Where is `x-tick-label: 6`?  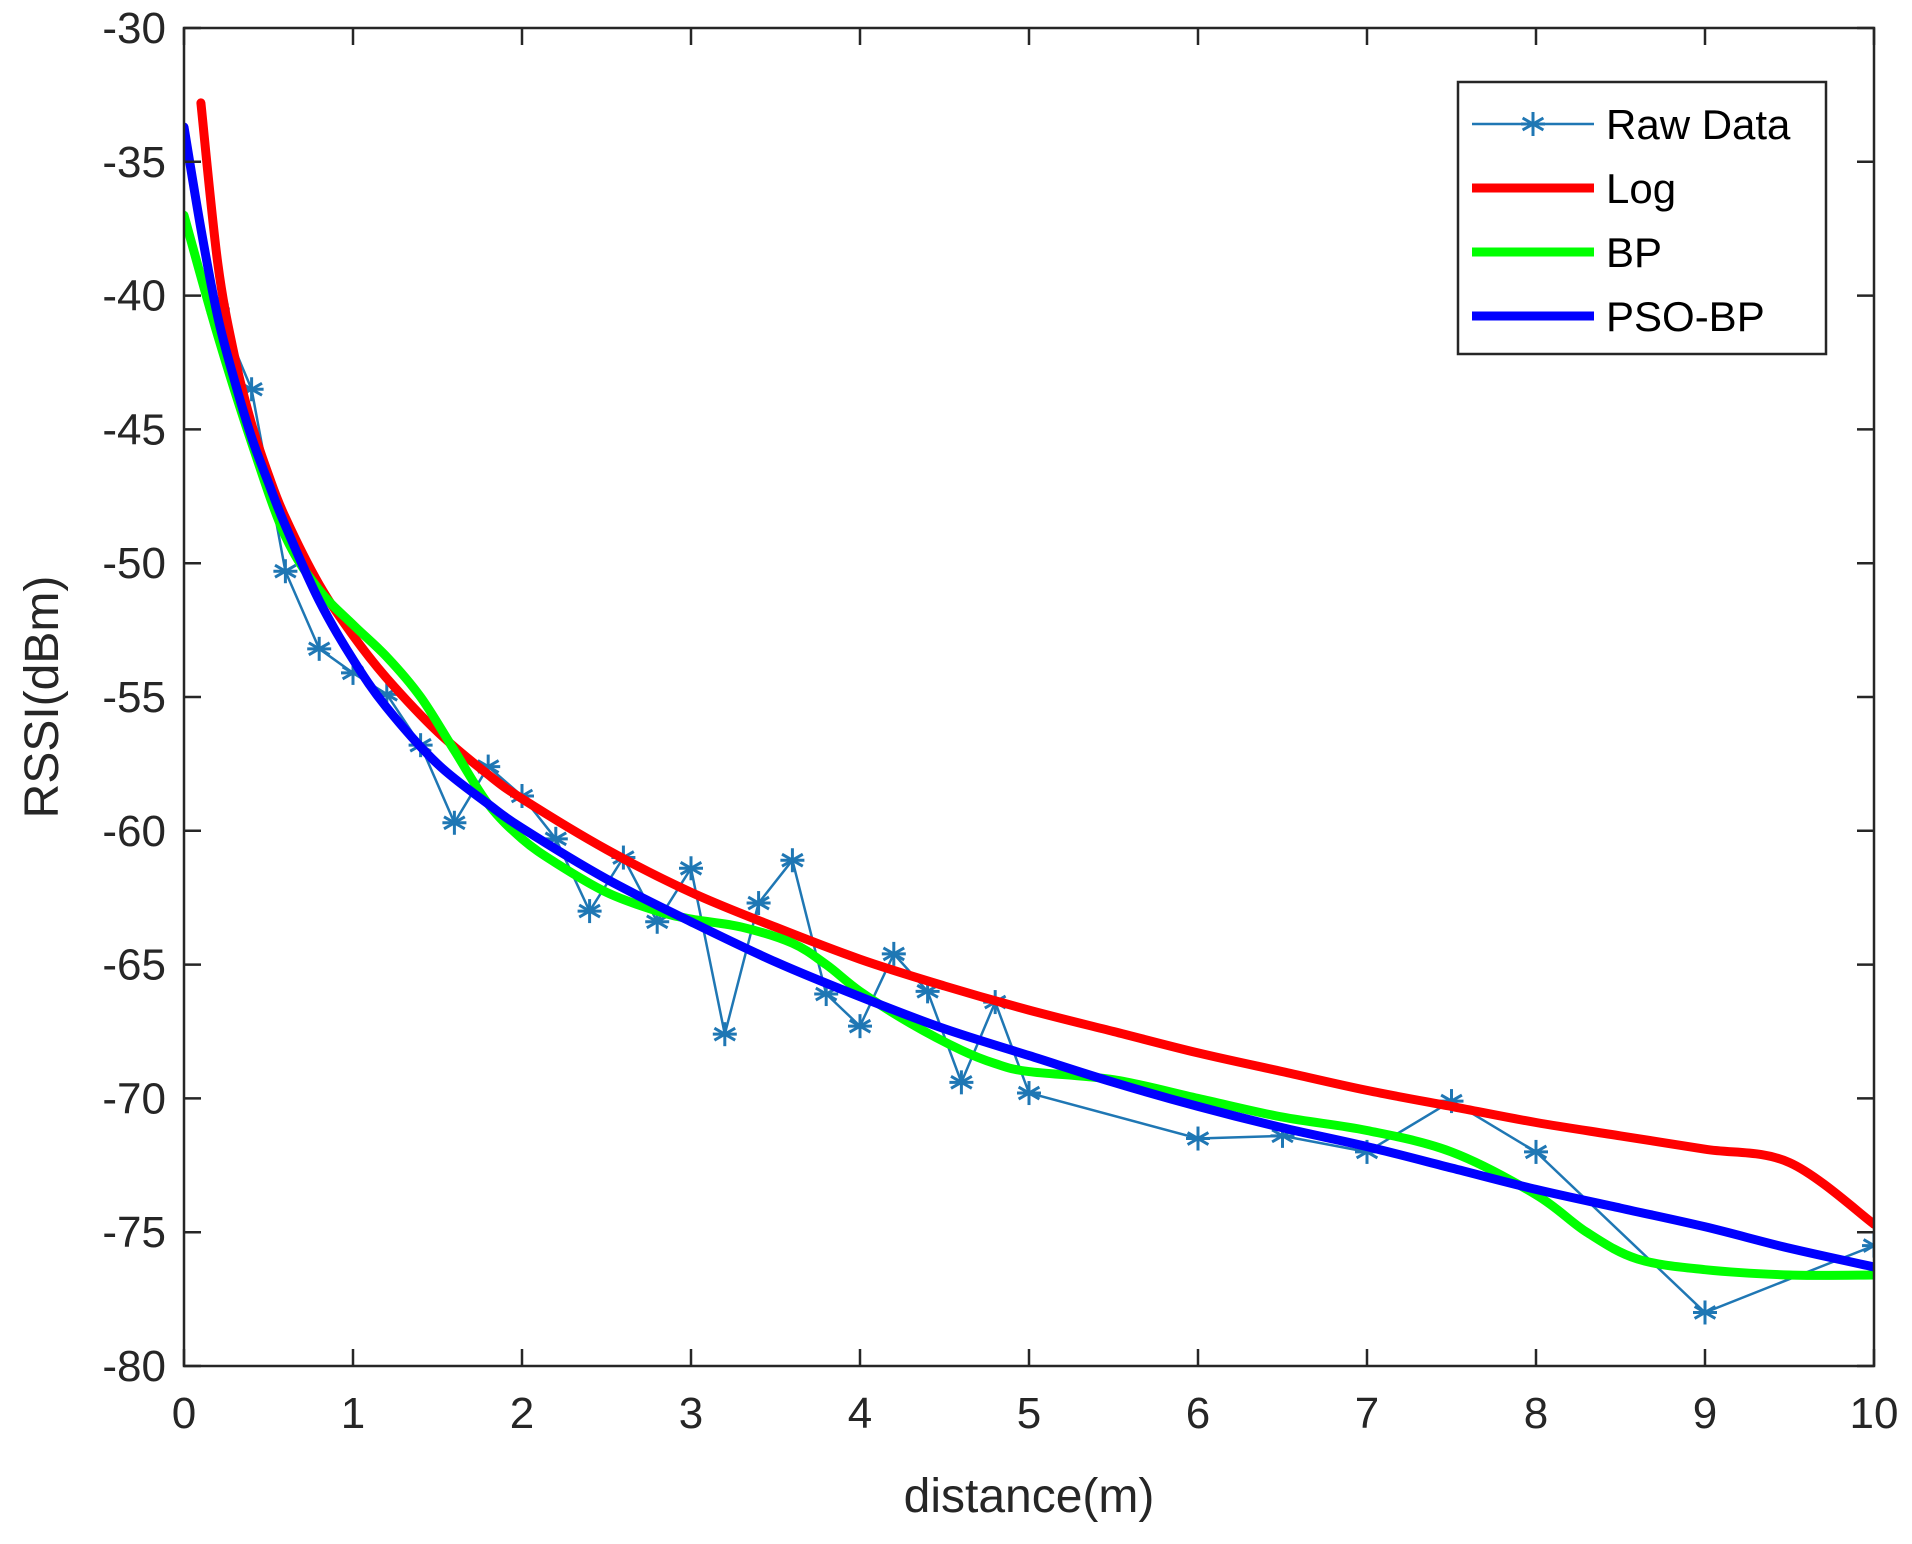
x-tick-label: 6 is located at coordinates (1198, 1413).